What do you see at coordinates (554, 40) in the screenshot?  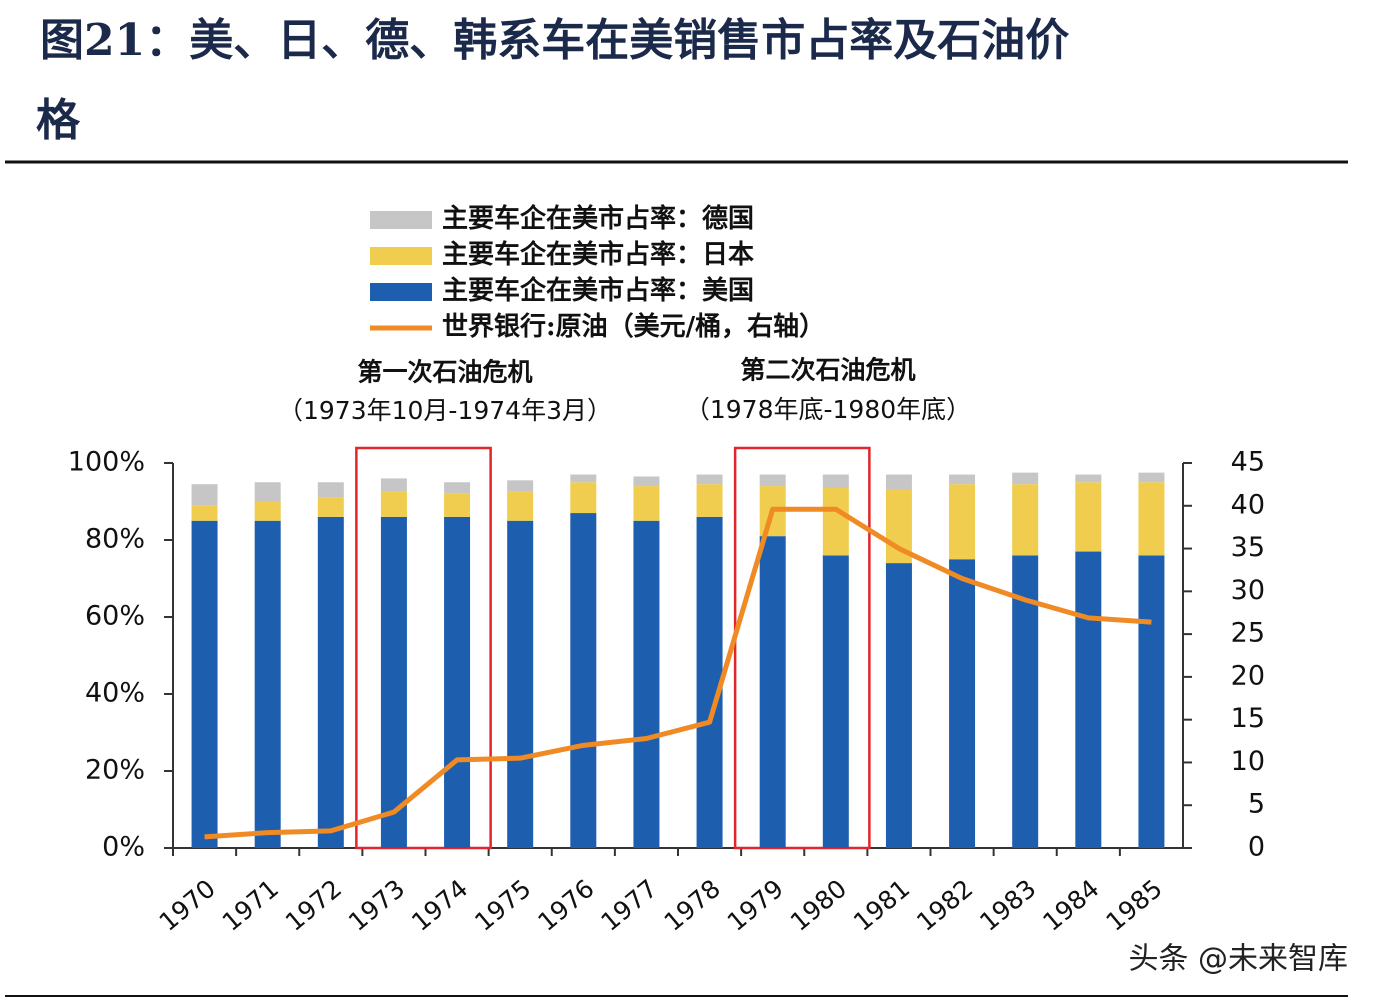 I see `chart-title: 图21：美、日、德、韩系车在美销售市占率及石油价` at bounding box center [554, 40].